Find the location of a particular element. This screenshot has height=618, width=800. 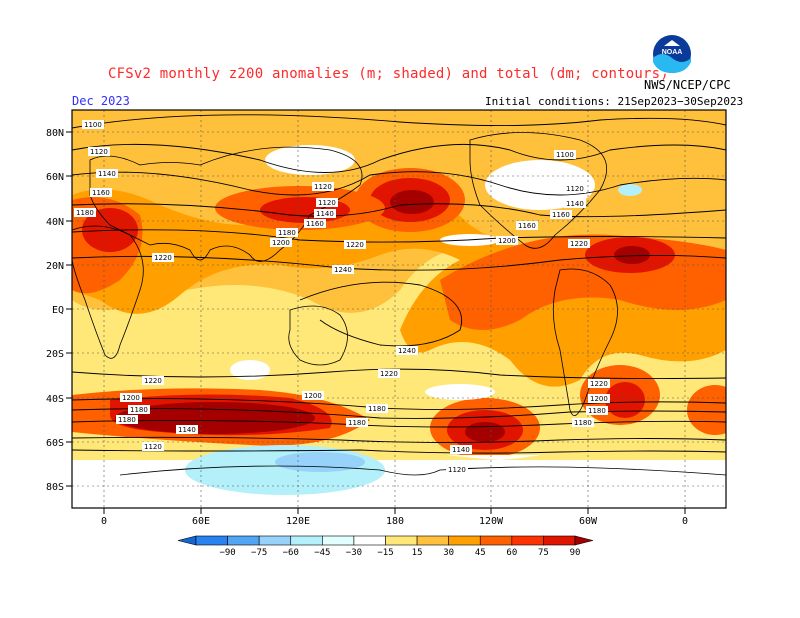

lat-label: 40N is located at coordinates (55, 222).